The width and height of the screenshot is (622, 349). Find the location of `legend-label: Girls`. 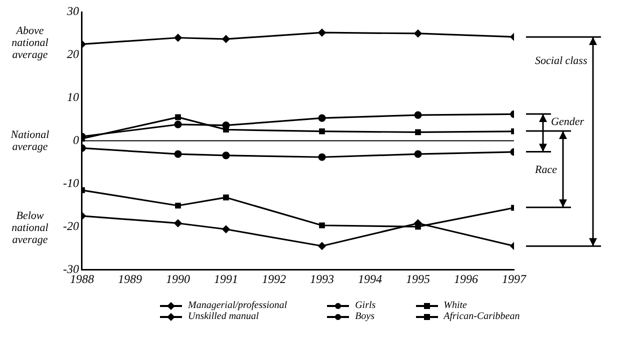

legend-label: Girls is located at coordinates (365, 305).